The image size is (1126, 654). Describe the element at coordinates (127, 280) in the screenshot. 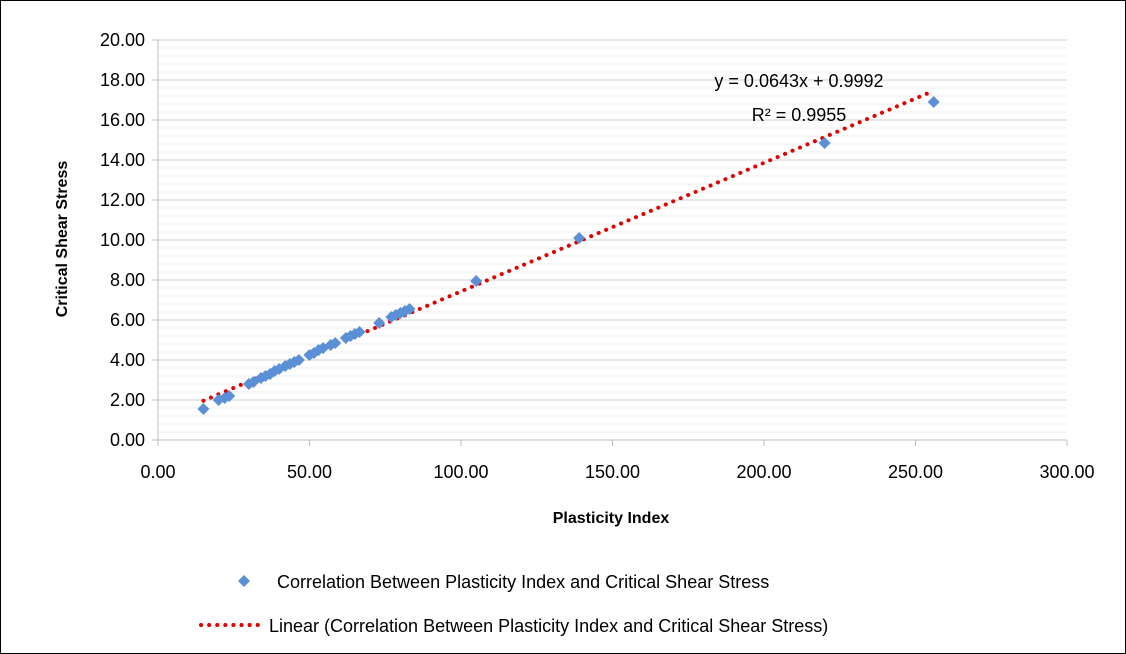

I see `y-tick-label: 8.00` at that location.